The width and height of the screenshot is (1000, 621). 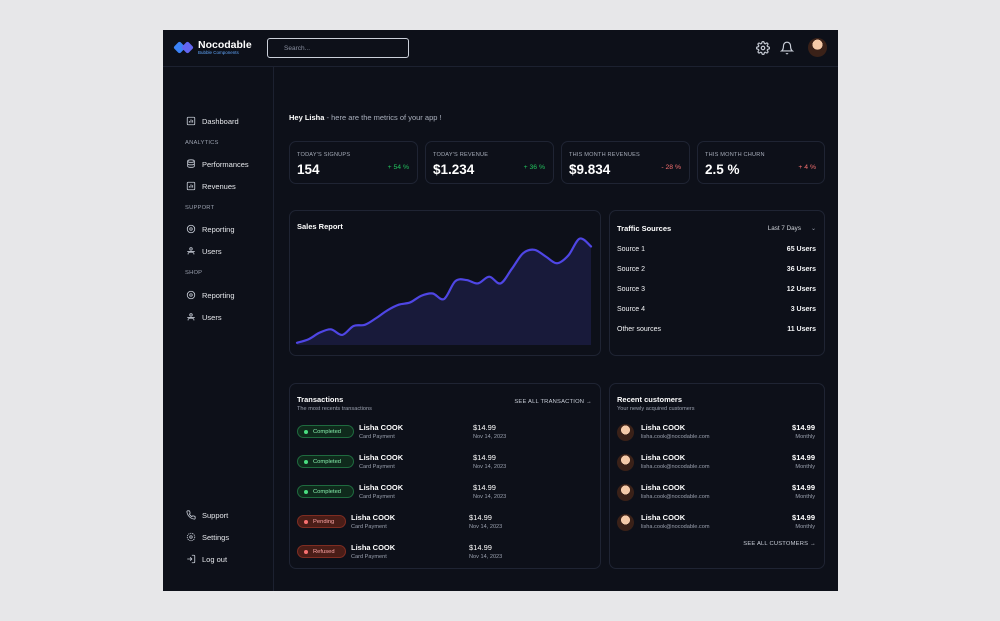 I want to click on bell-icon, so click(x=787, y=48).